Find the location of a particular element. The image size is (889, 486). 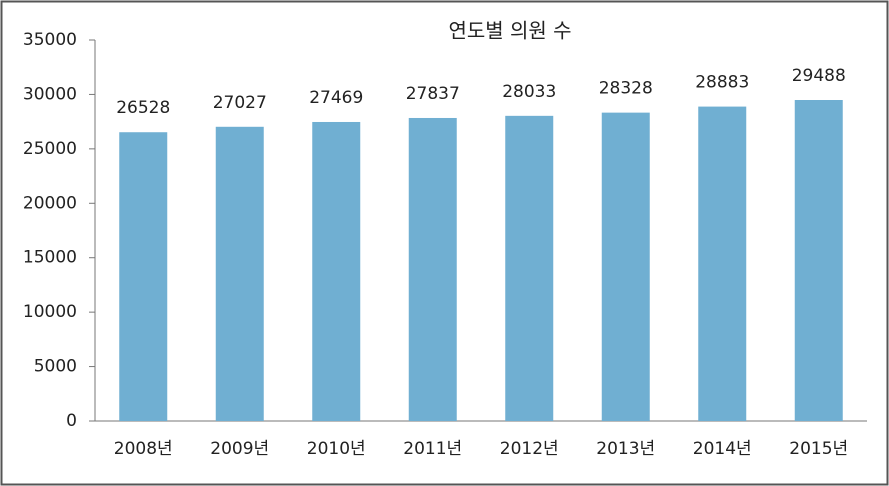

x-tick-label: 2008년 is located at coordinates (143, 449).